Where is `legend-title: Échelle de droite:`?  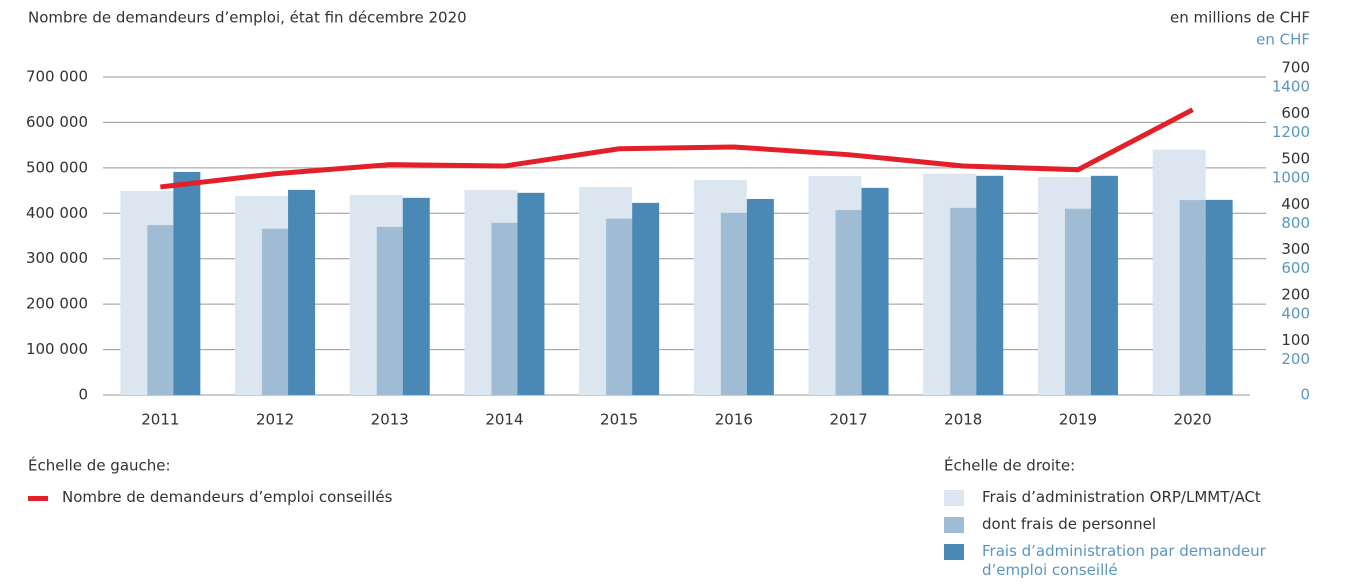
legend-title: Échelle de droite: is located at coordinates (1009, 465).